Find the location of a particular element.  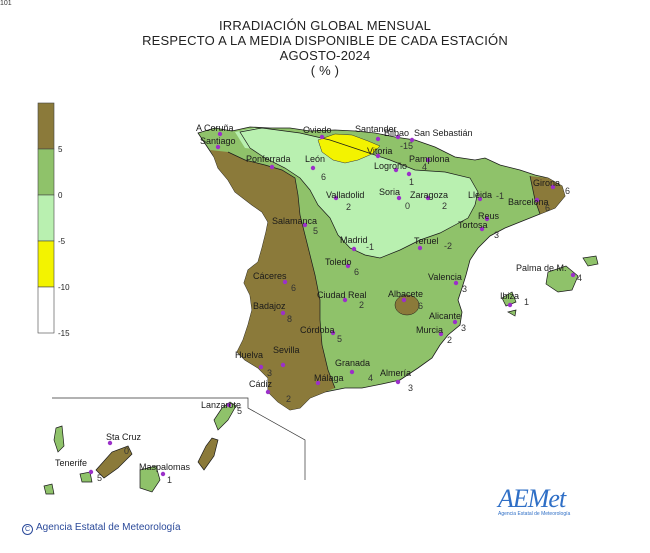

station: Madrid-1 is located at coordinates (357, 243).